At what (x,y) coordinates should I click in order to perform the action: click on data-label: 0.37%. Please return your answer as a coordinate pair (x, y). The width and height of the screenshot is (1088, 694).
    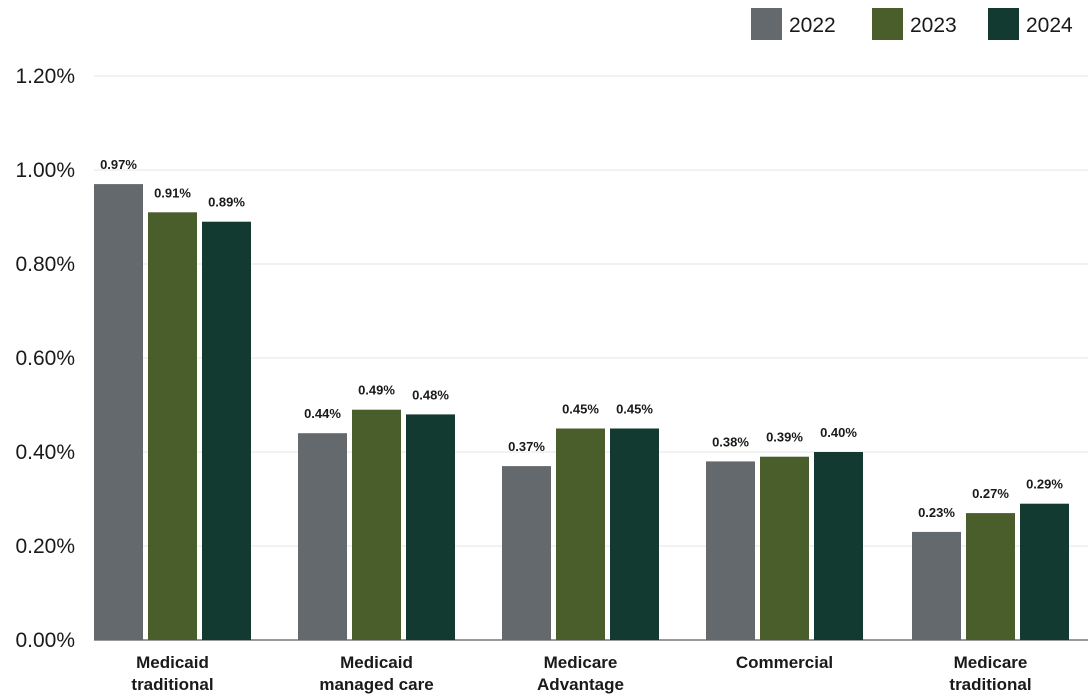
    Looking at the image, I should click on (526, 446).